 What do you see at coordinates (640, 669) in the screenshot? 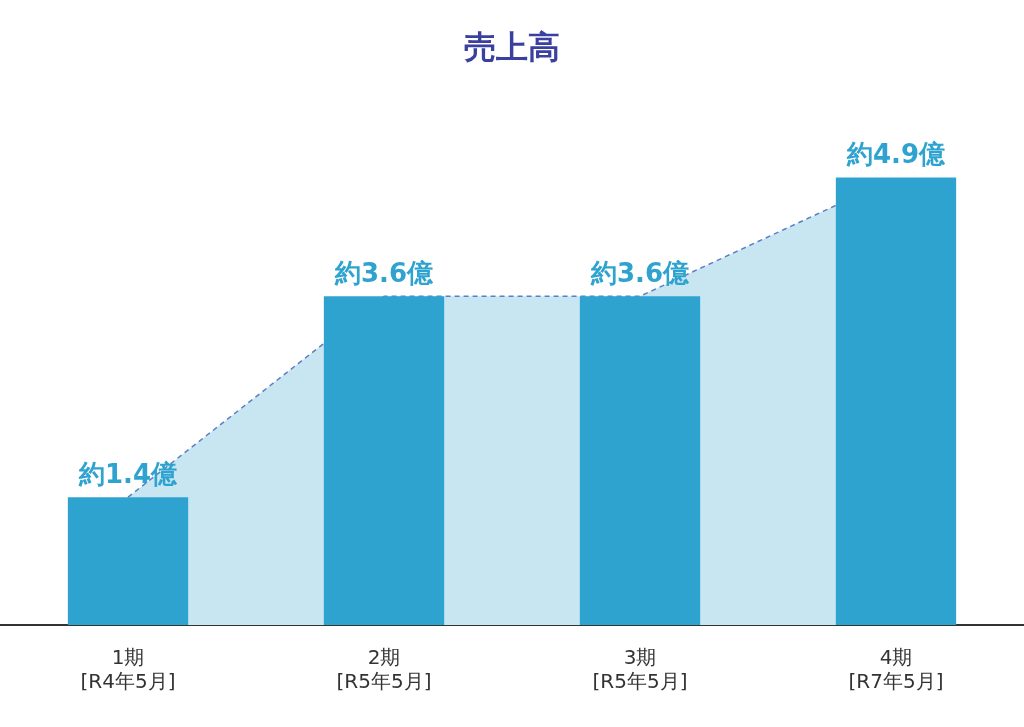
I see `x-tick-label: 3期 [R5年5月]` at bounding box center [640, 669].